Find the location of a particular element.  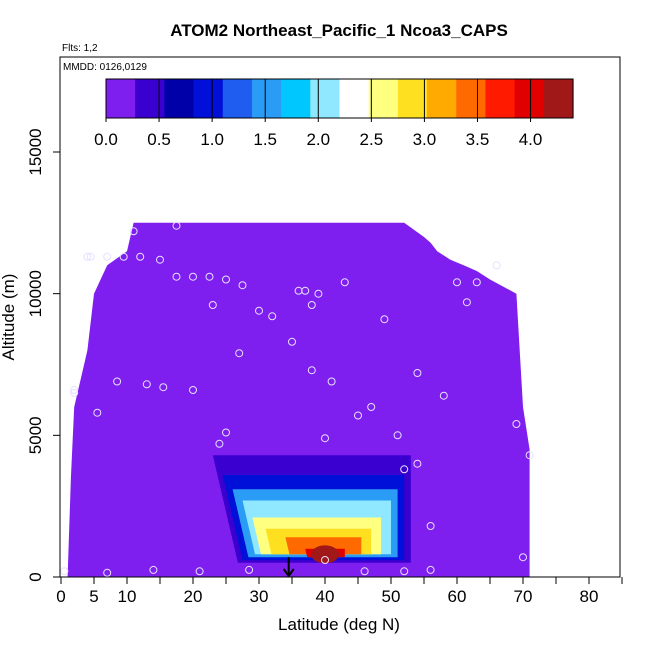

x-axis: 0 5 10 20 30 40 50 60 70 80 is located at coordinates (339, 591).